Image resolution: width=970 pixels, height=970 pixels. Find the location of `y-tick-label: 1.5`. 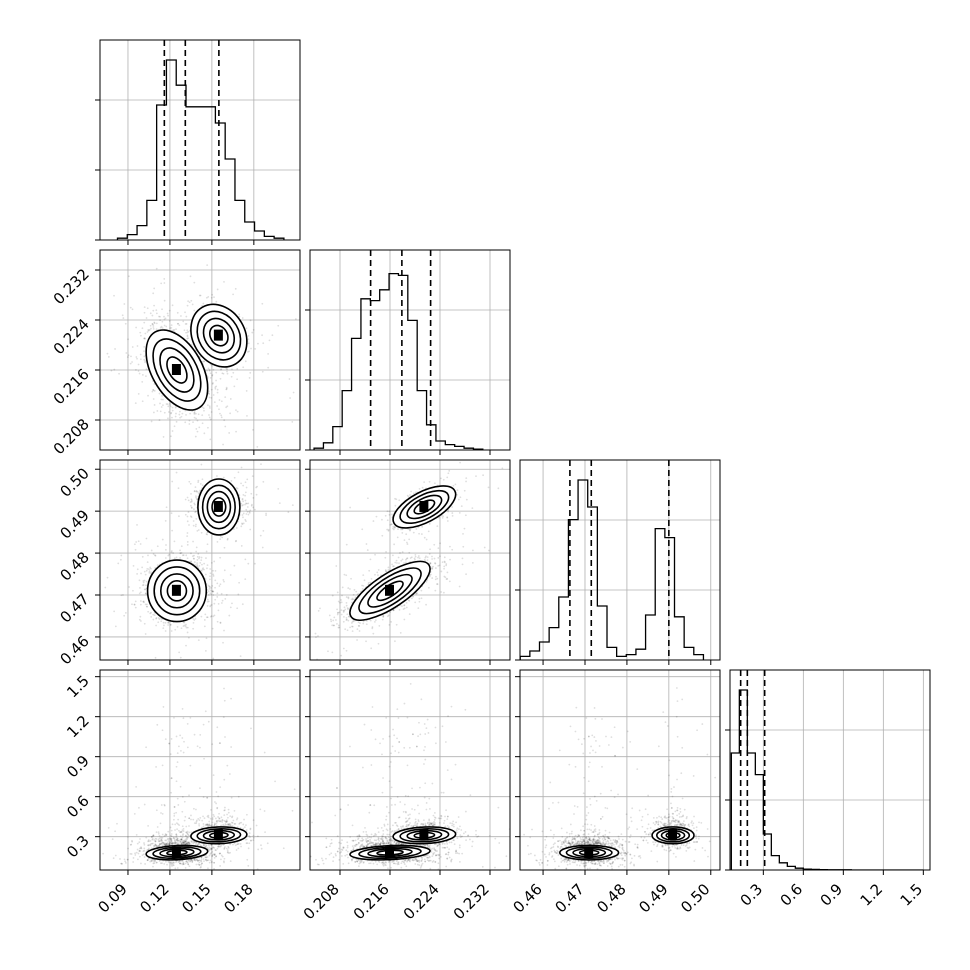

y-tick-label: 1.5 is located at coordinates (78, 687).